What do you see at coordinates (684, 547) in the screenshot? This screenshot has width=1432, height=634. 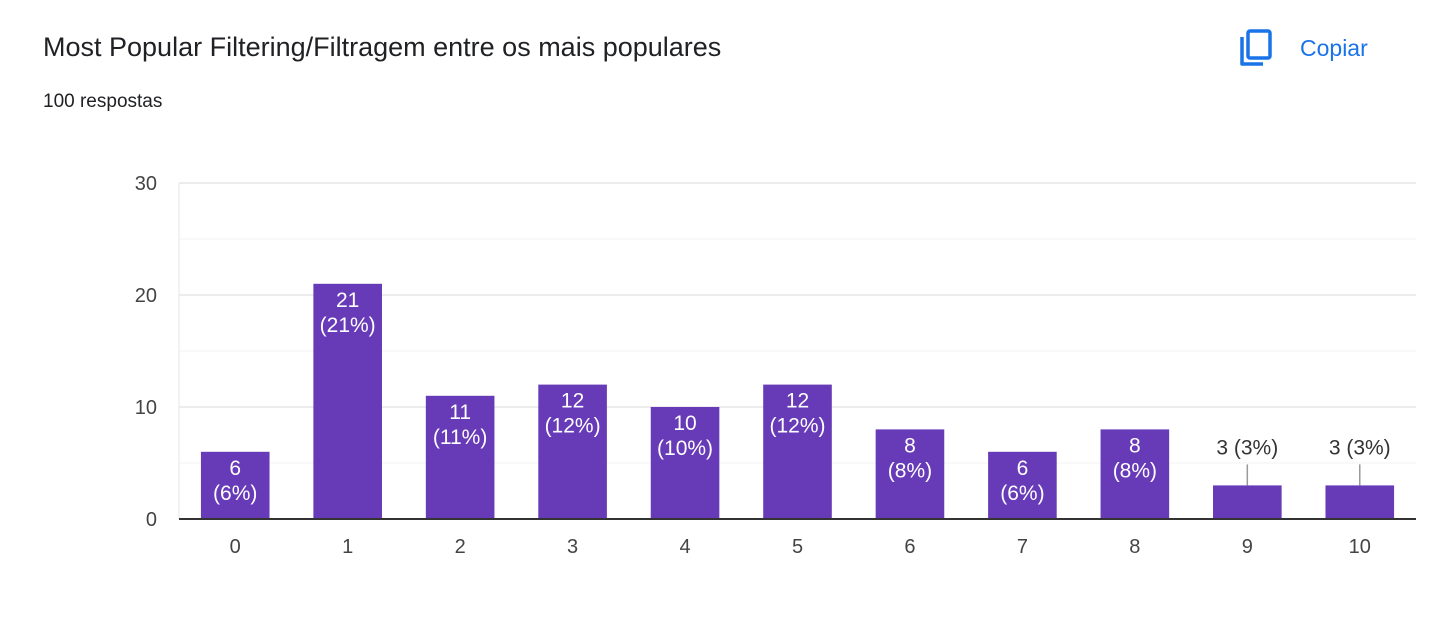 I see `x-tick-label: 4` at bounding box center [684, 547].